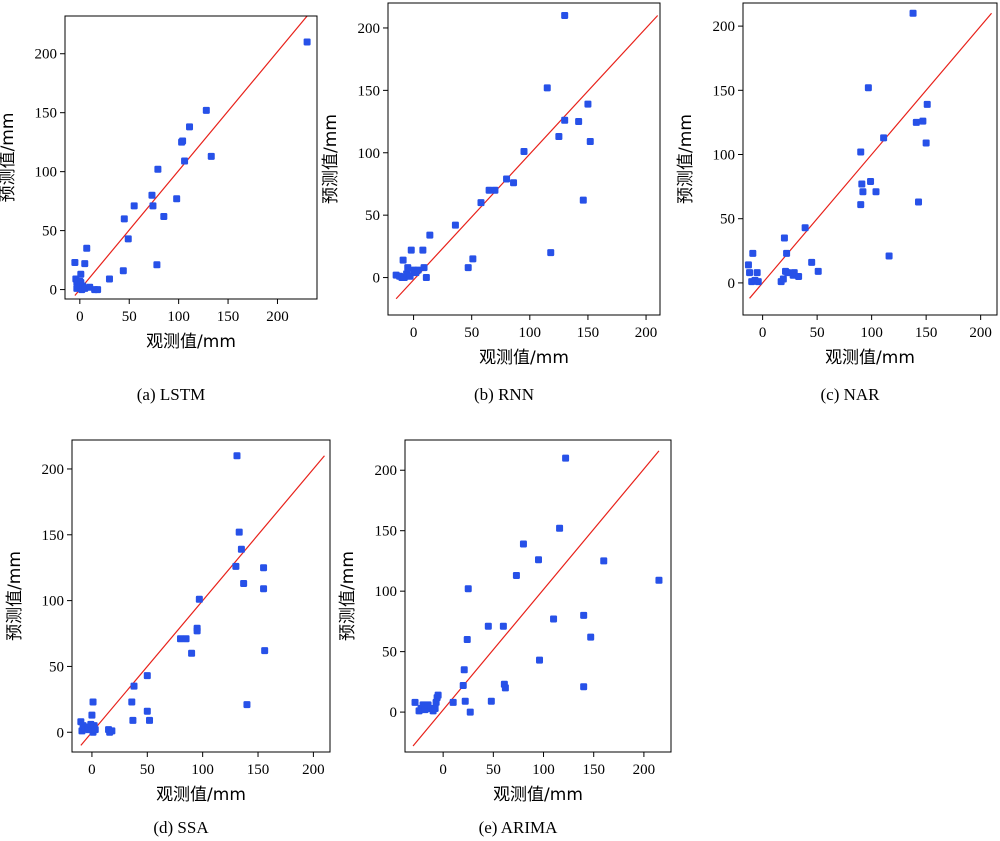  I want to click on panel-caption: (e) ARIMA, so click(519, 827).